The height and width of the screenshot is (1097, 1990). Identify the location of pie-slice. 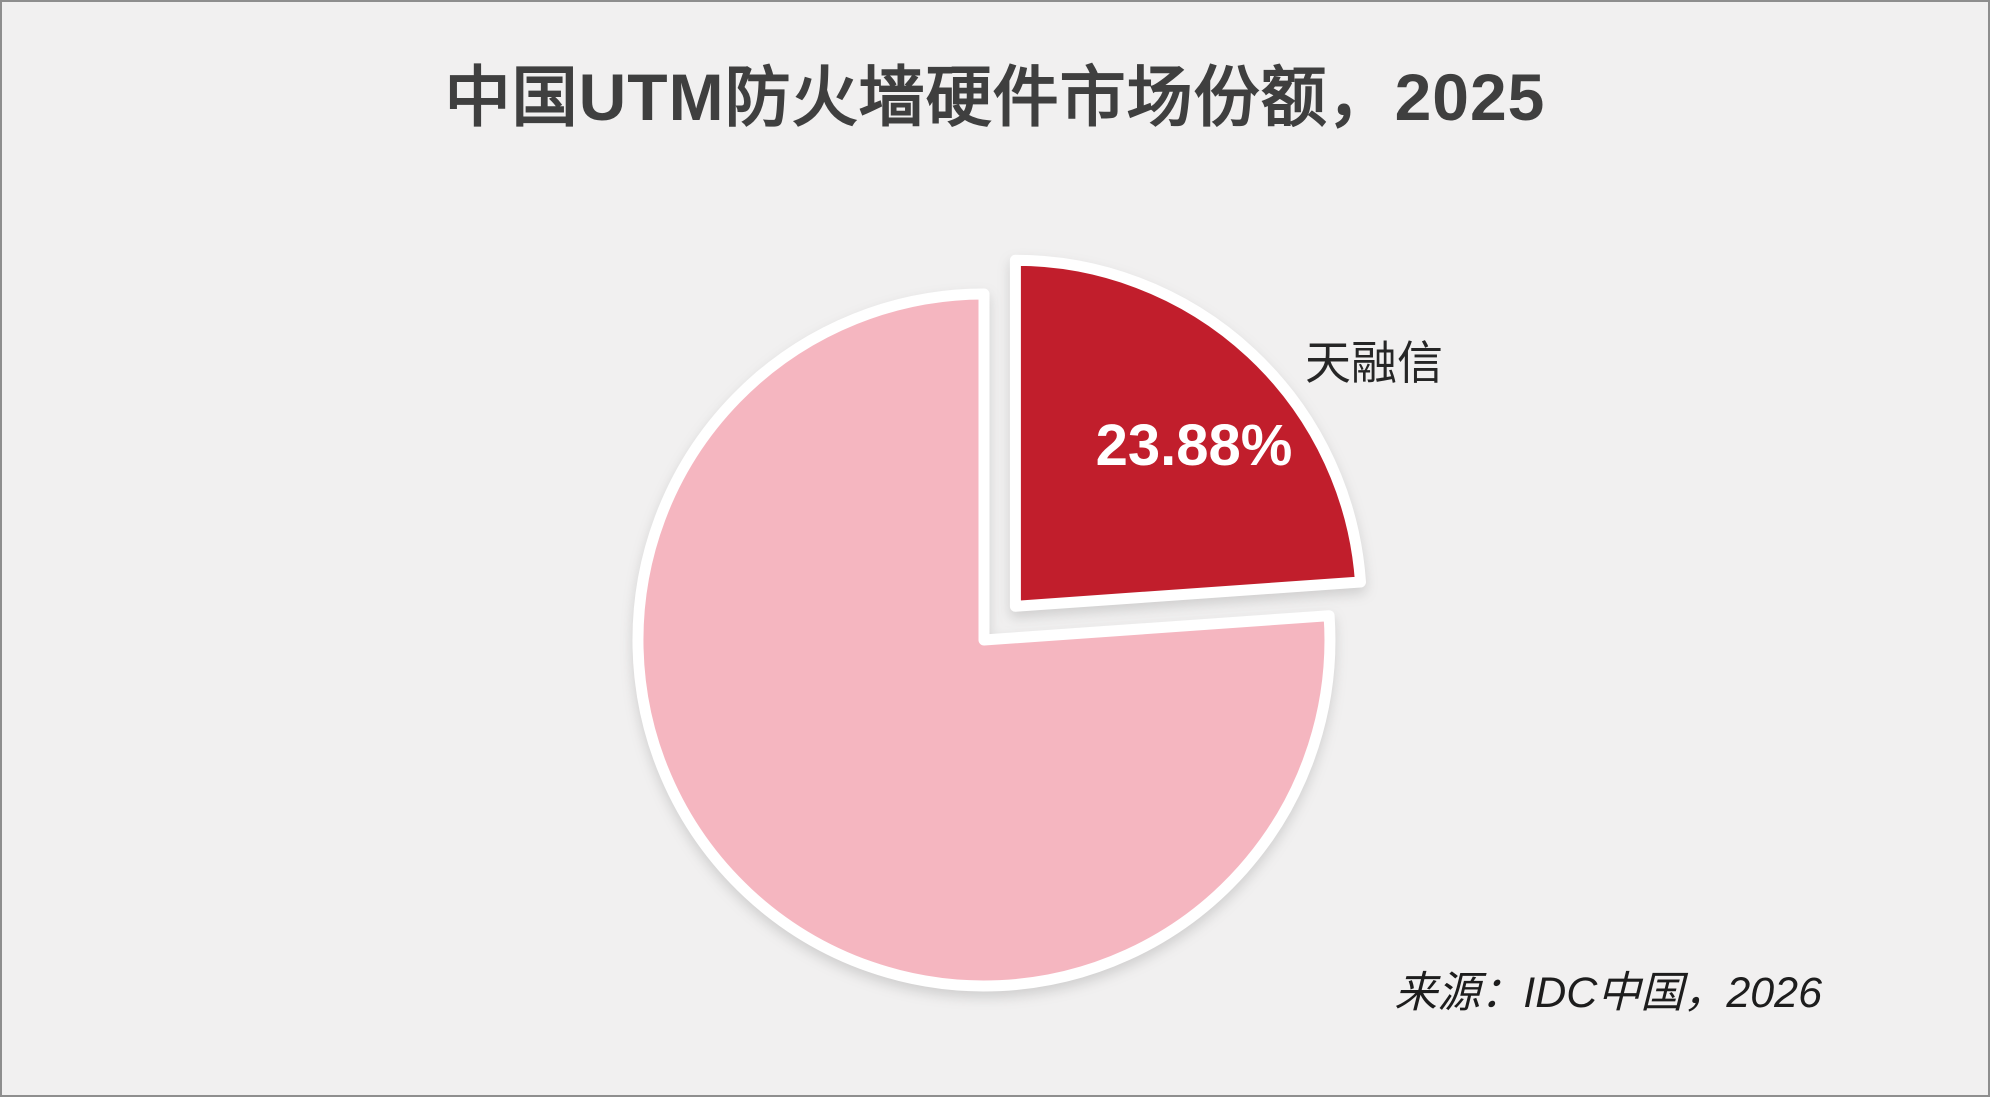
(1187, 433).